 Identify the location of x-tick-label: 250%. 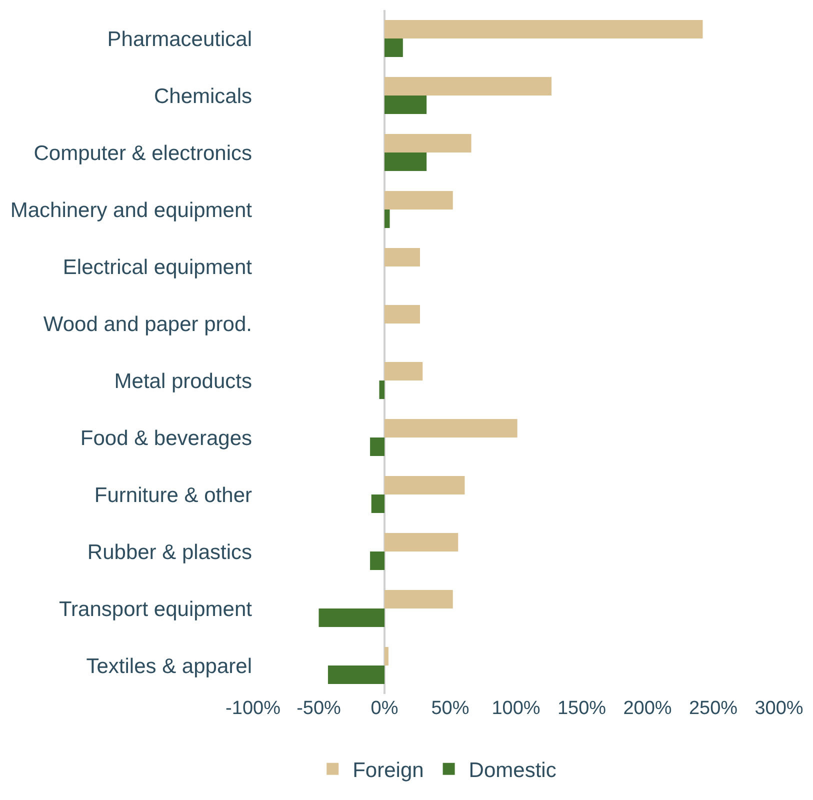
(713, 708).